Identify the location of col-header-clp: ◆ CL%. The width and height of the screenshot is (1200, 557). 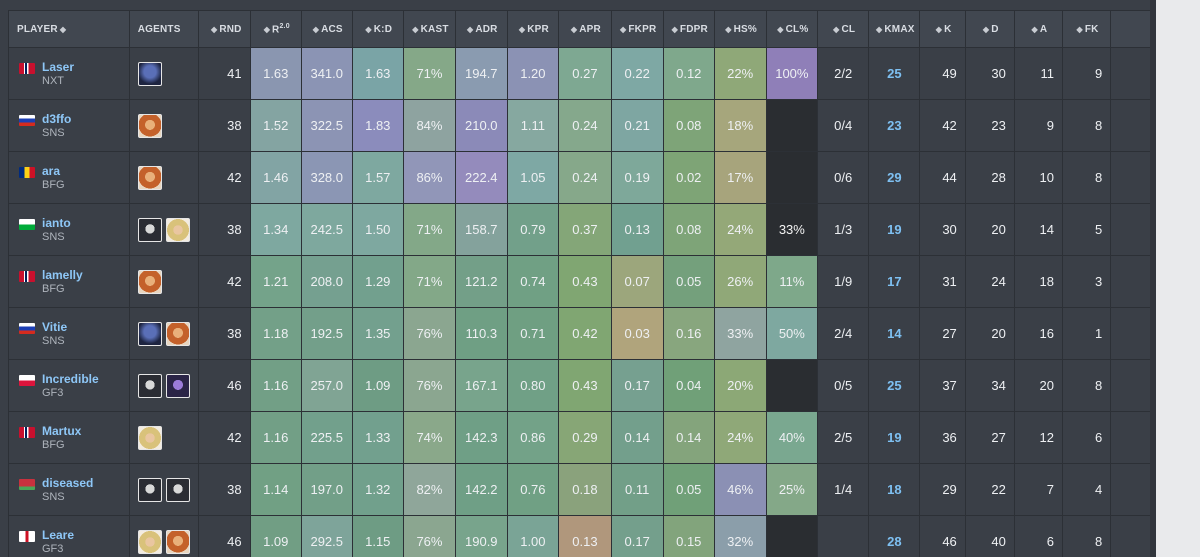
(792, 29).